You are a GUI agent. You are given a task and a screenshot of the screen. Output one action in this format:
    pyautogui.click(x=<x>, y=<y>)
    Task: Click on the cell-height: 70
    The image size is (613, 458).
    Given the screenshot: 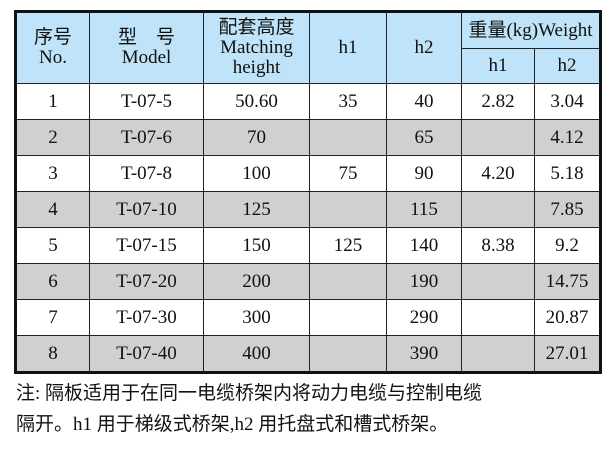 What is the action you would take?
    pyautogui.click(x=256, y=137)
    